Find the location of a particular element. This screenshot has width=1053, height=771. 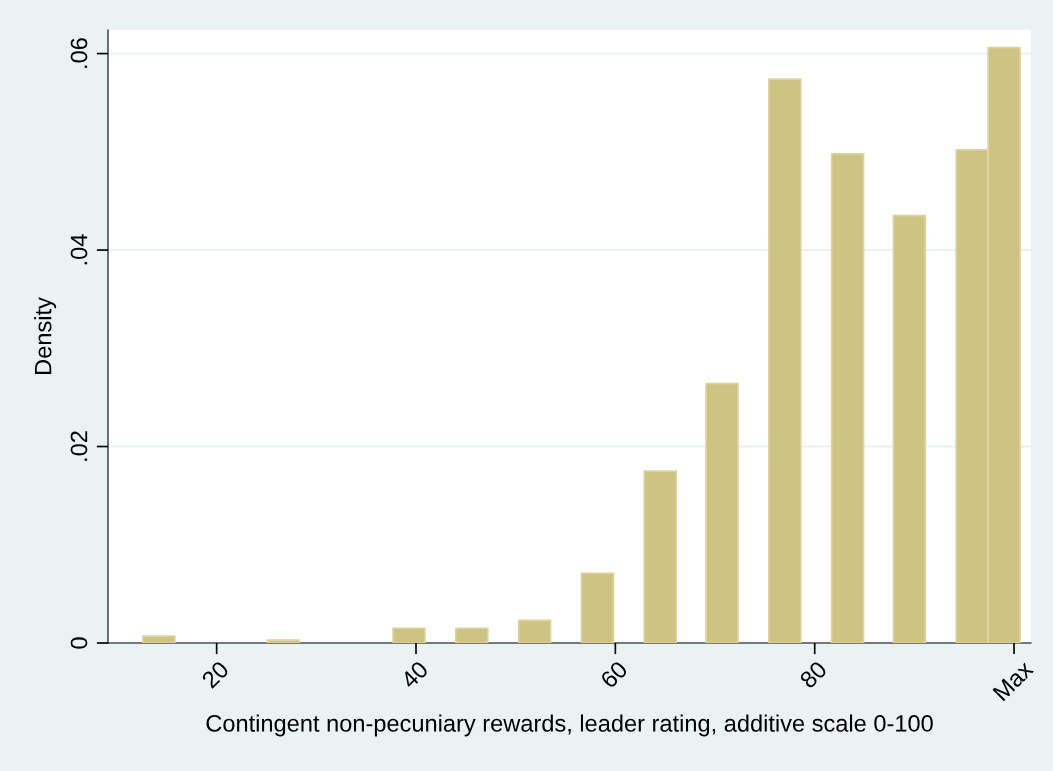

x-tick-label: 40 is located at coordinates (414, 675).